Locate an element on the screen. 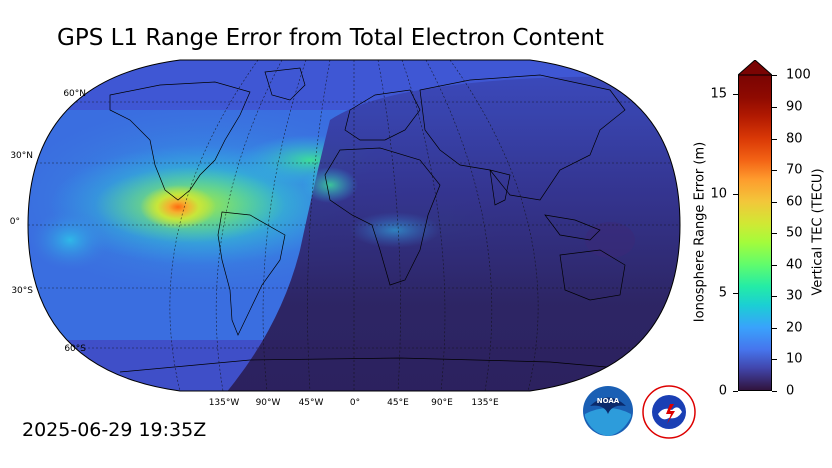 This screenshot has width=832, height=468. tec-tick-60: 60 is located at coordinates (794, 202).